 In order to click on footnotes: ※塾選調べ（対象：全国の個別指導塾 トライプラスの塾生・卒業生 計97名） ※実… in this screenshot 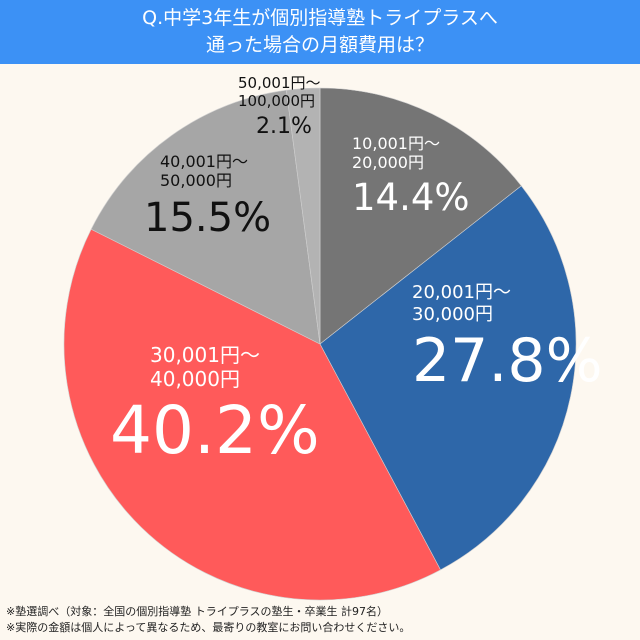, I will do `click(208, 620)`.